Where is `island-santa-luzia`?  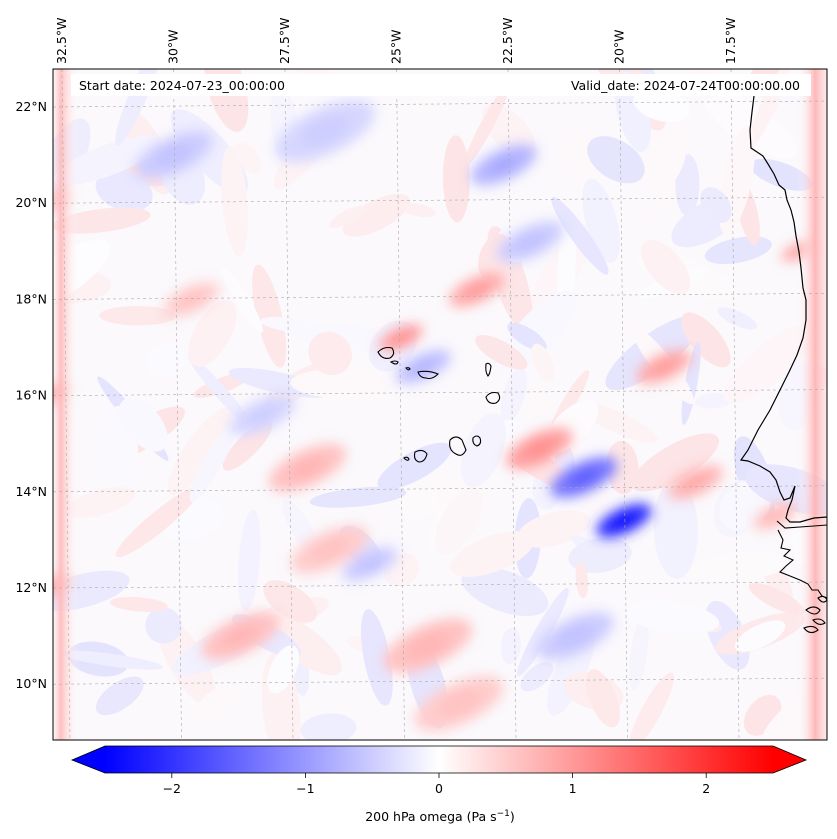 island-santa-luzia is located at coordinates (408, 369).